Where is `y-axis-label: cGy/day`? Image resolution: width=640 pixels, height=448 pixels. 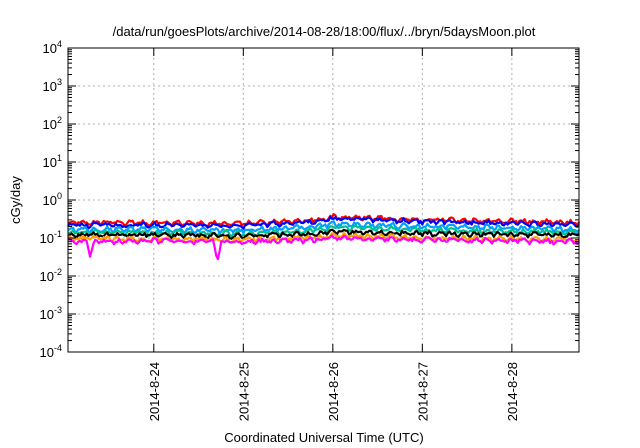 y-axis-label: cGy/day is located at coordinates (15, 200).